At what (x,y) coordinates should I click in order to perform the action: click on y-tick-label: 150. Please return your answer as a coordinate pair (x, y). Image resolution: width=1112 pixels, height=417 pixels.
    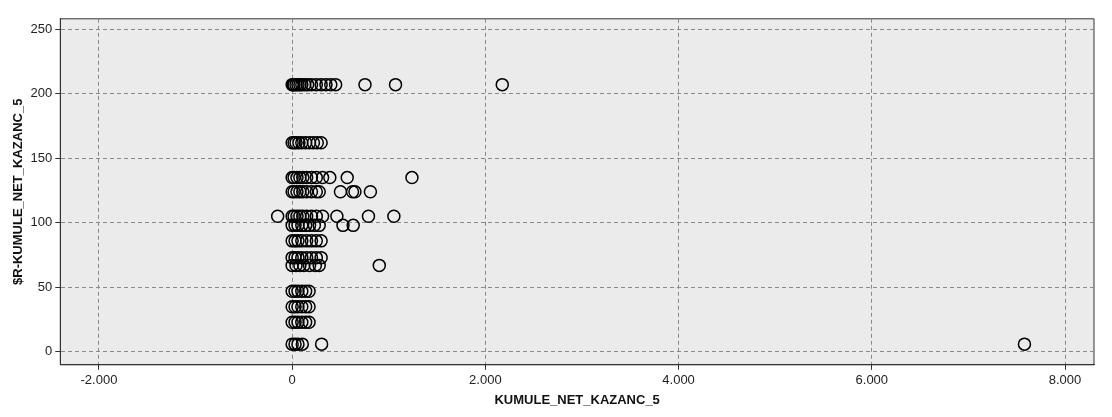
    Looking at the image, I should click on (41, 157).